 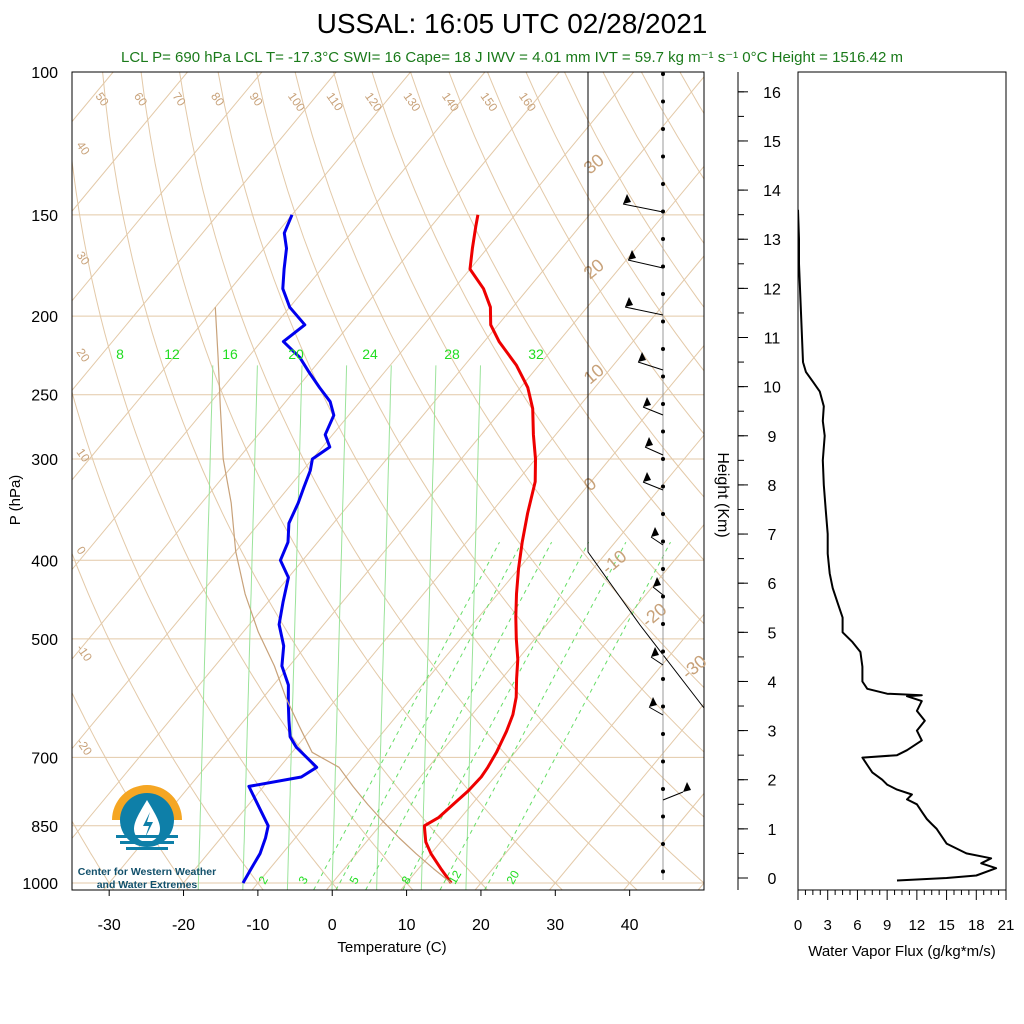 What do you see at coordinates (772, 142) in the screenshot?
I see `height-tick-label: 15` at bounding box center [772, 142].